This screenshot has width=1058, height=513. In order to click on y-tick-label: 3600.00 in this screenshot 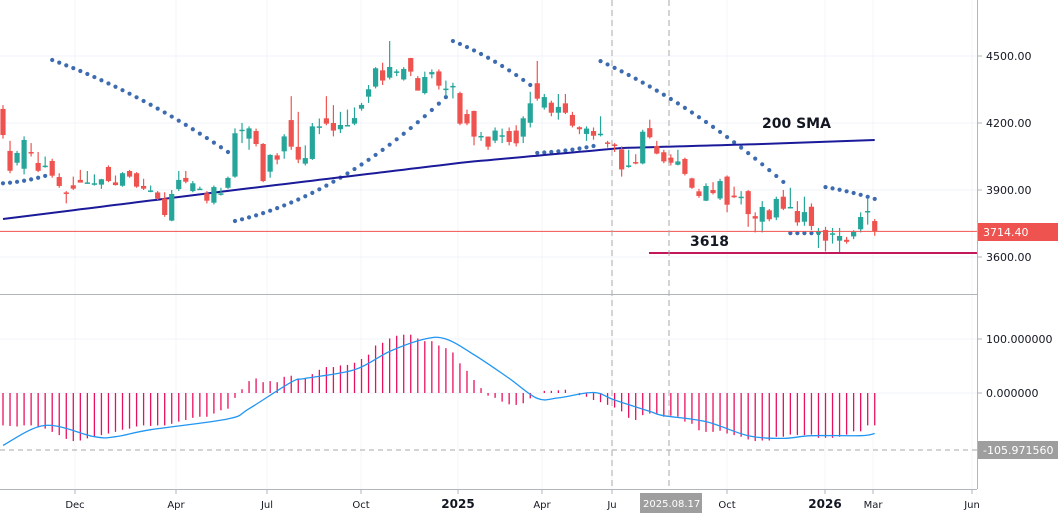, I will do `click(1009, 257)`.